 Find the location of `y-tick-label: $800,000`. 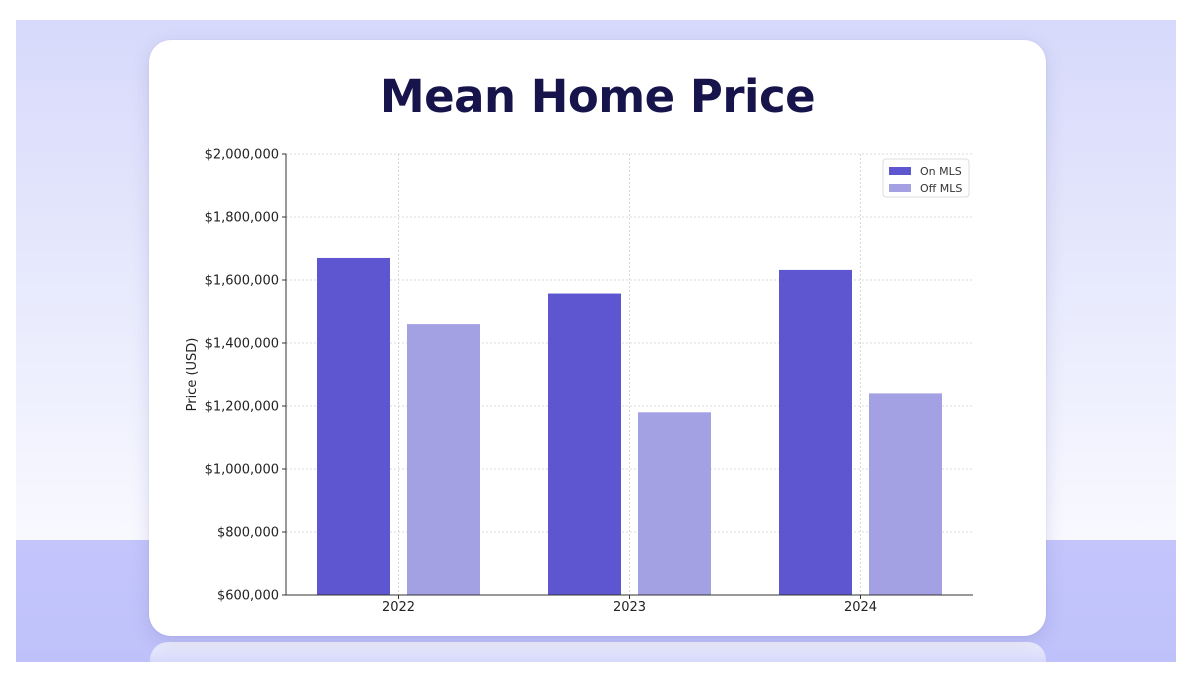

y-tick-label: $800,000 is located at coordinates (248, 533).